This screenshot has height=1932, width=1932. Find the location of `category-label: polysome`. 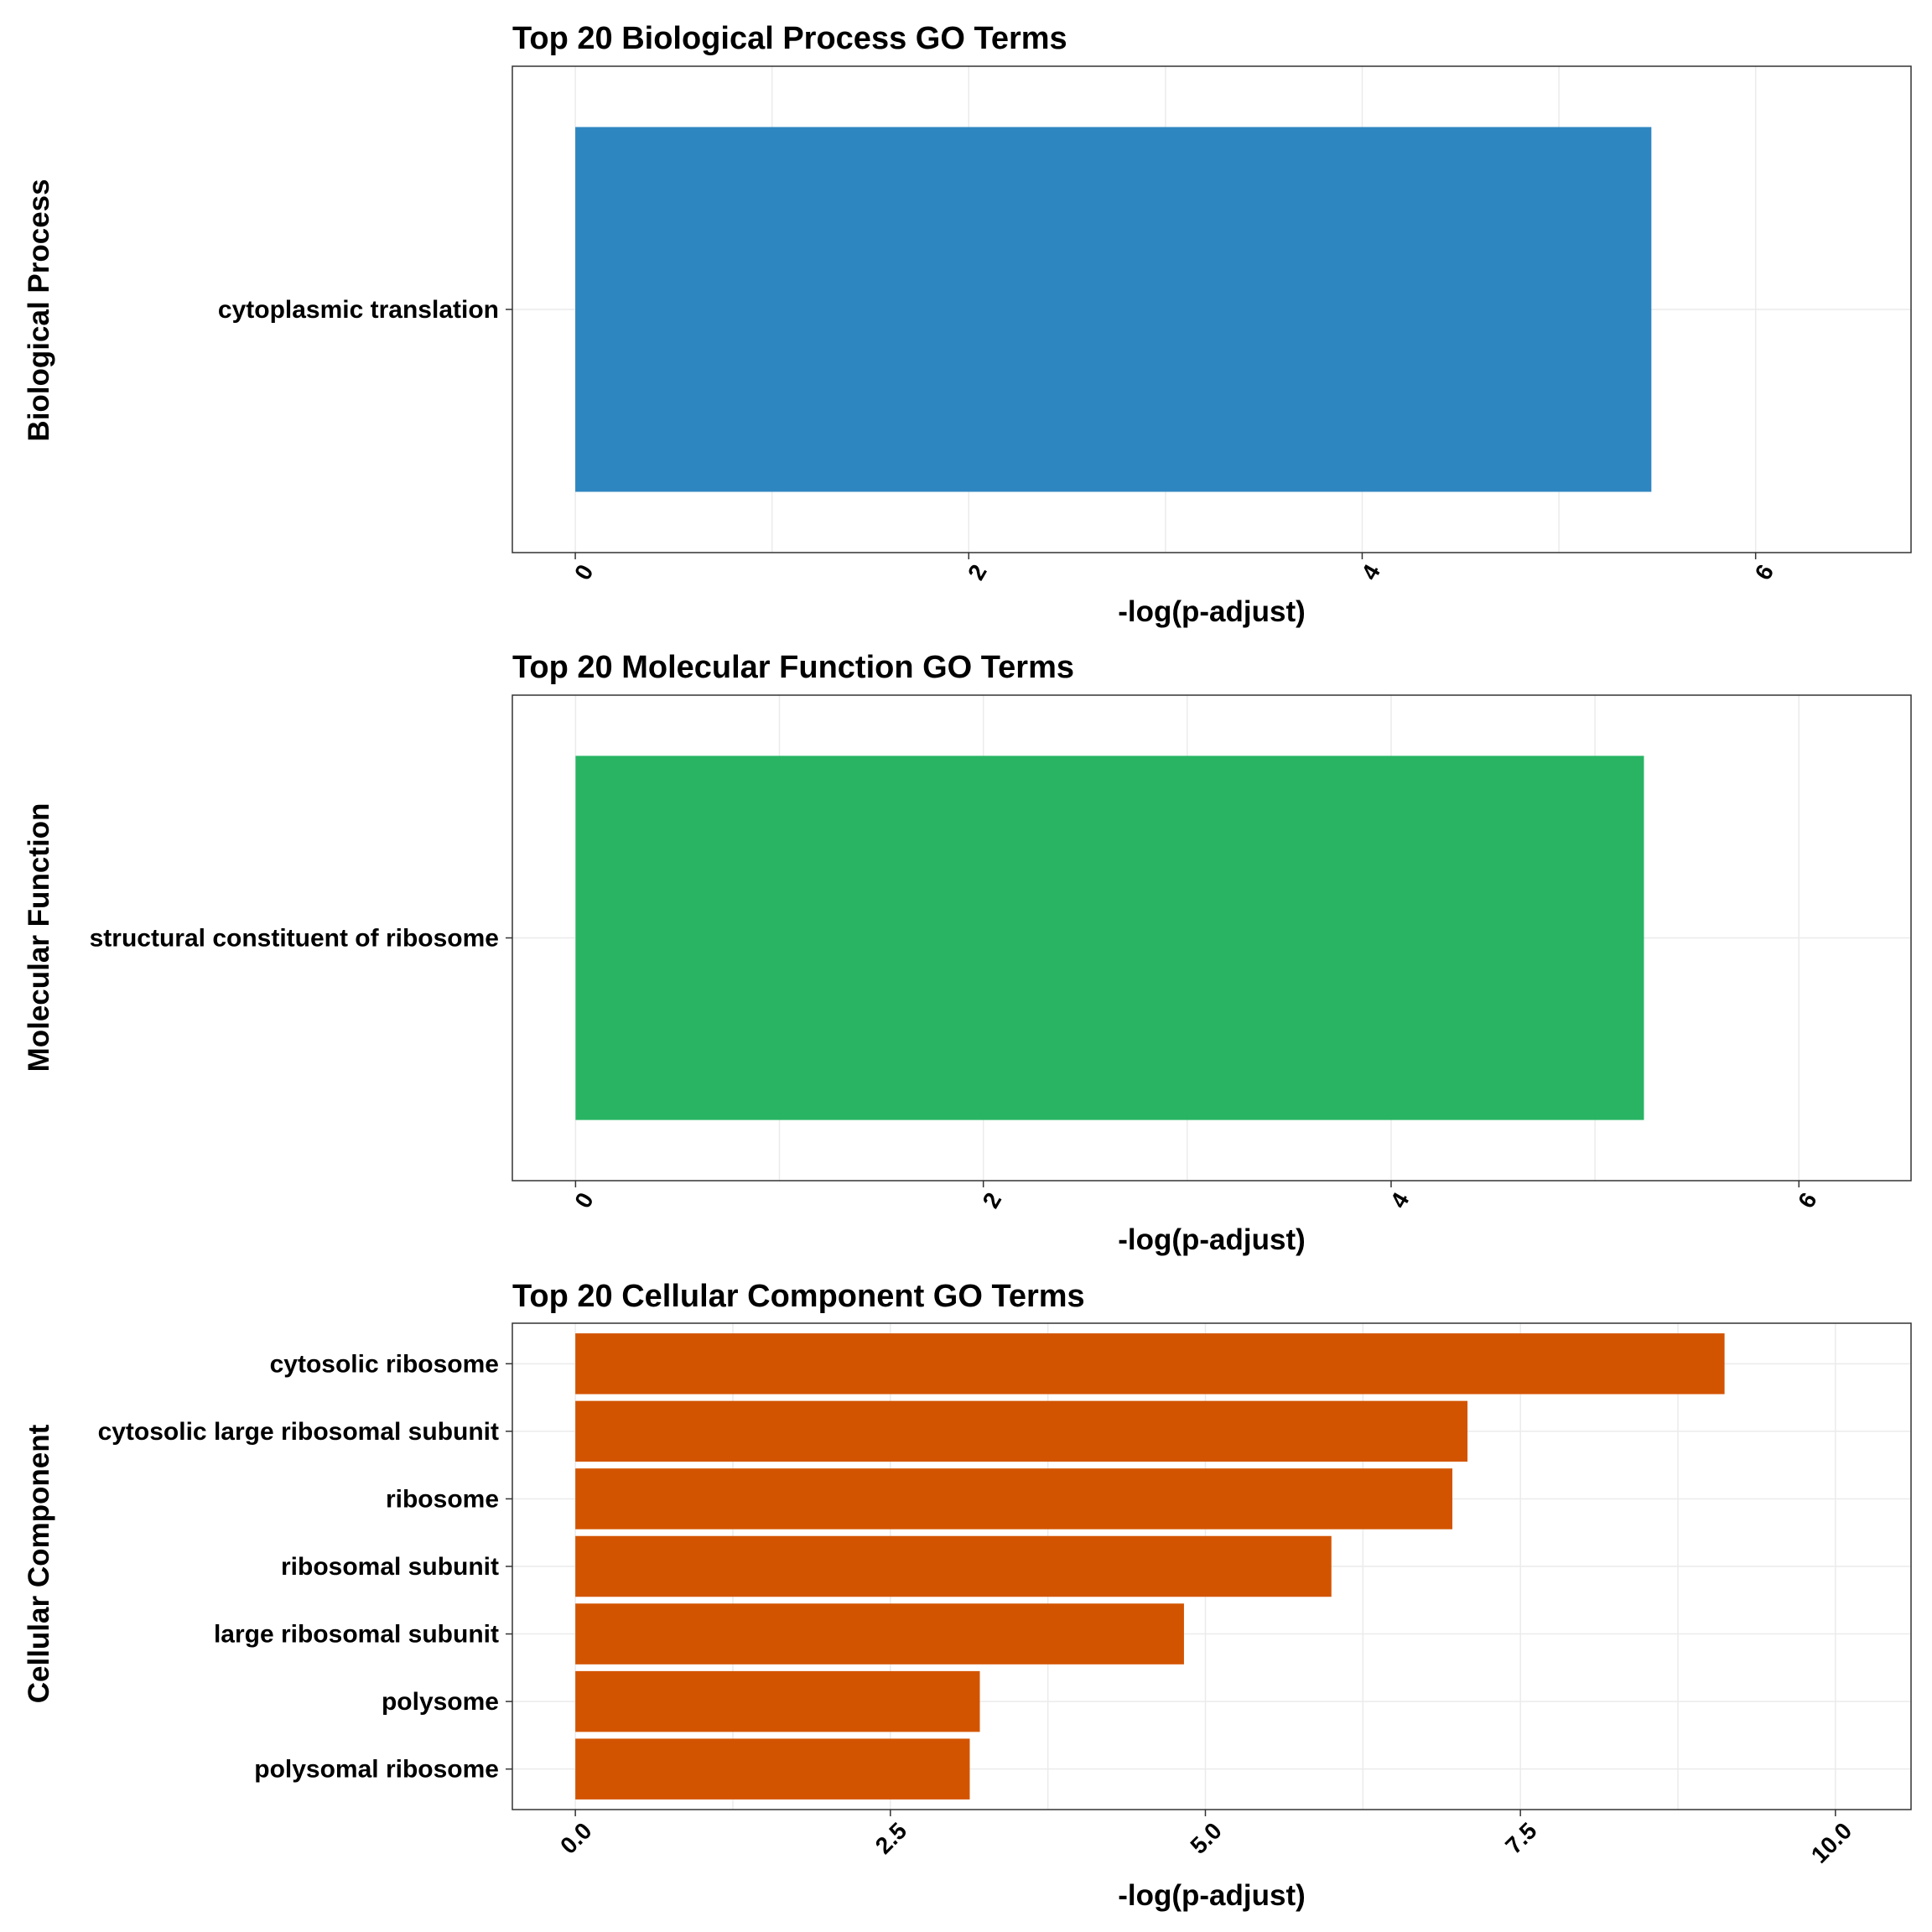

category-label: polysome is located at coordinates (440, 1702).